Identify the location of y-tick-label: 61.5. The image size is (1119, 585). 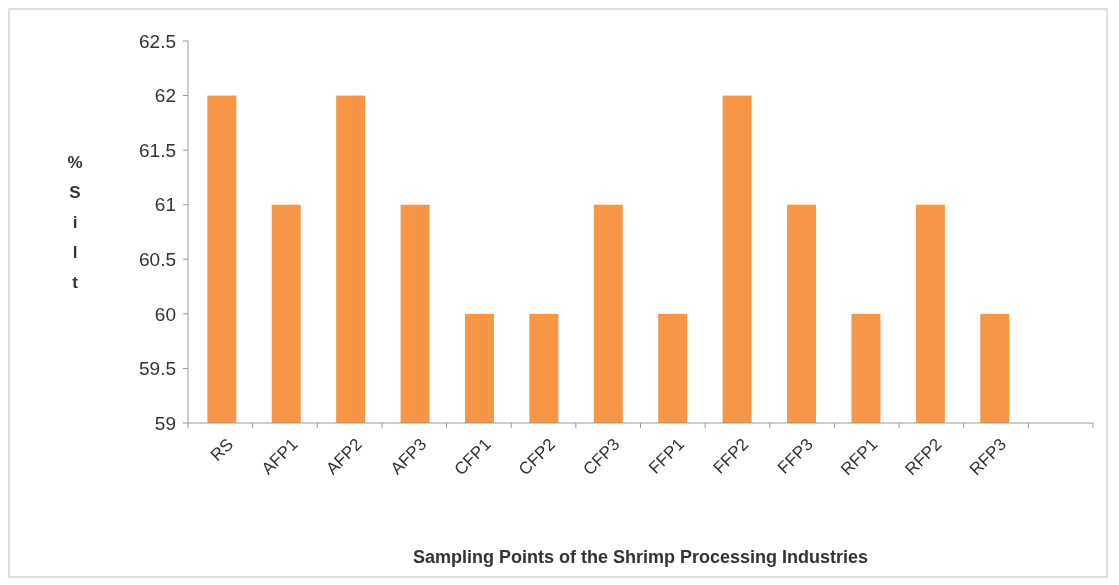
(157, 150).